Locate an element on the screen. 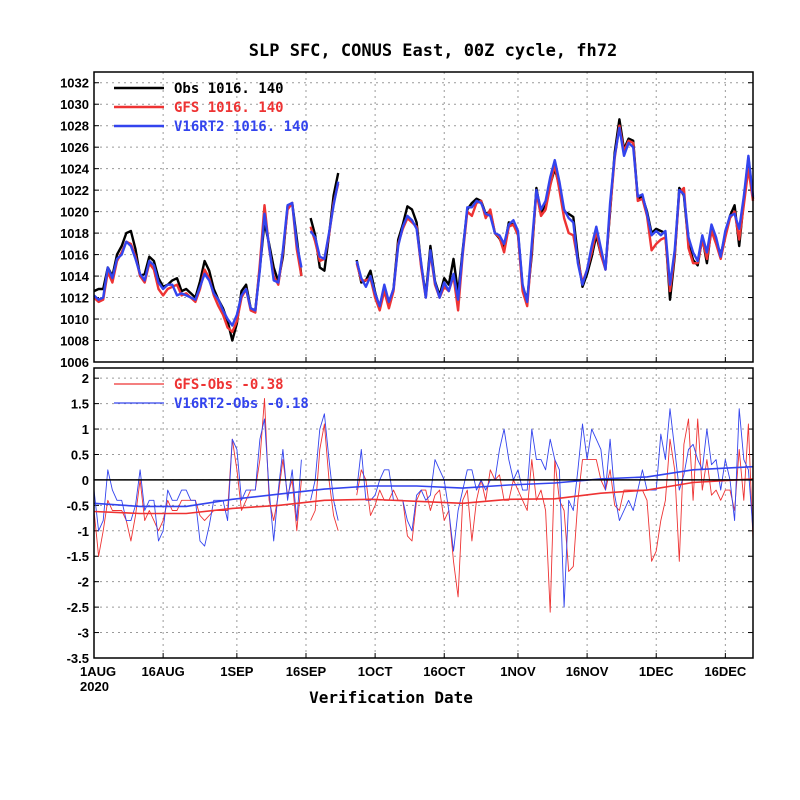 Image resolution: width=800 pixels, height=800 pixels. x-tick-label: 1AUG is located at coordinates (98, 671).